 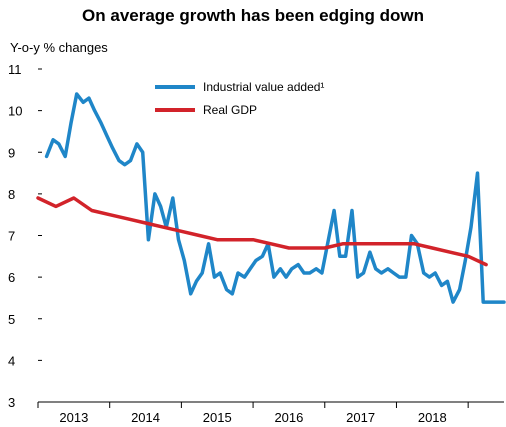 I want to click on y-axis-label: Y-o-y % changes, so click(x=59, y=47).